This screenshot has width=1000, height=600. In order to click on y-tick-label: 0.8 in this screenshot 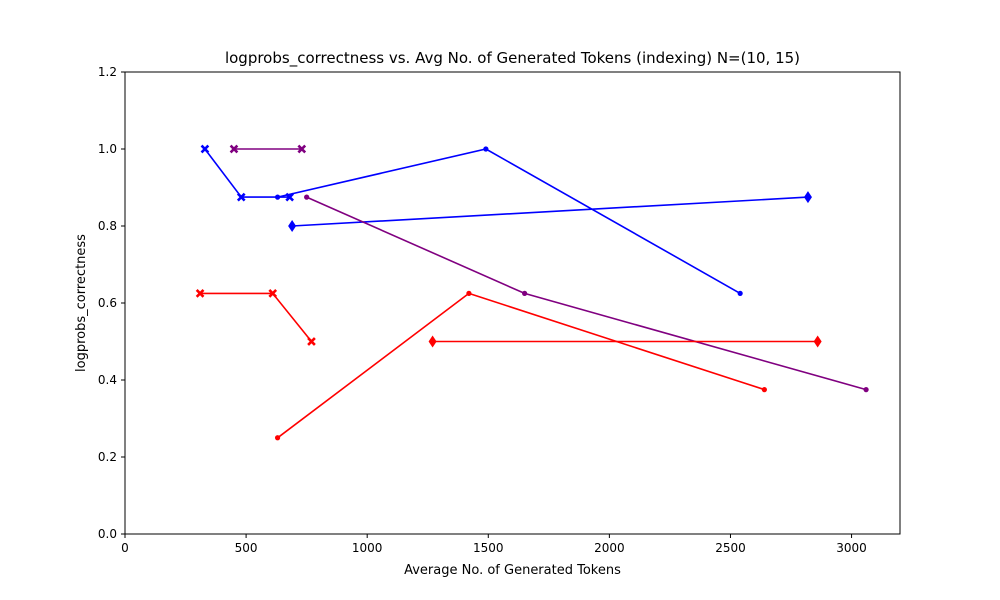, I will do `click(107, 226)`.